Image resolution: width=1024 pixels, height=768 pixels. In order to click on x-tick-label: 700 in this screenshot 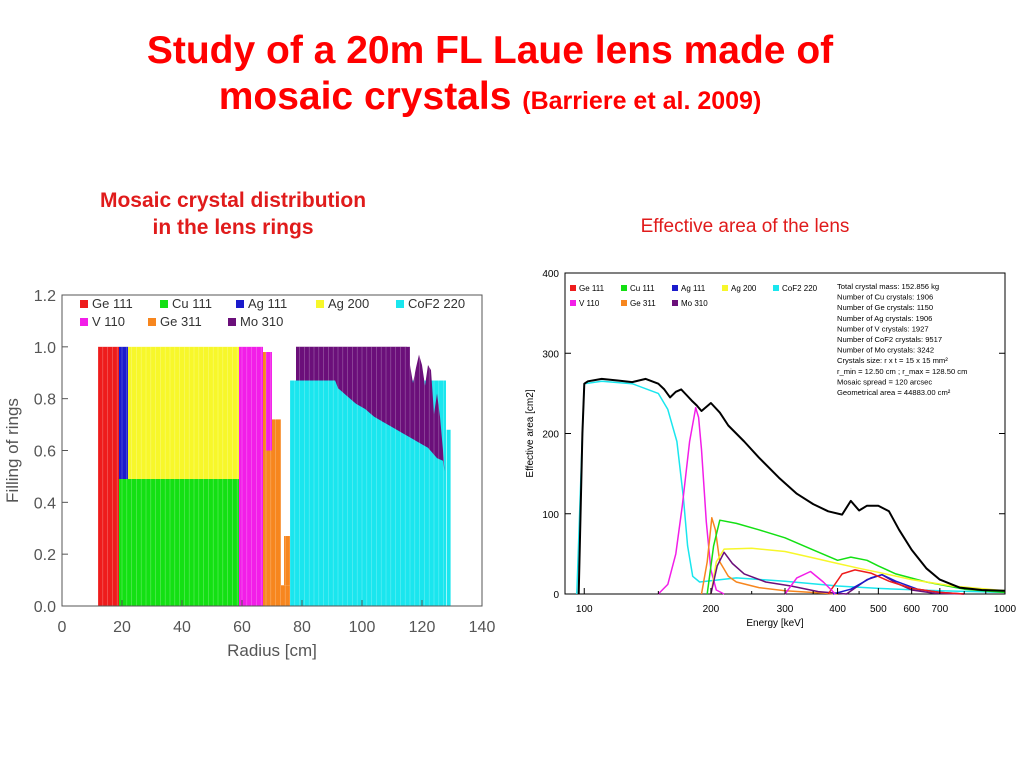, I will do `click(939, 609)`.